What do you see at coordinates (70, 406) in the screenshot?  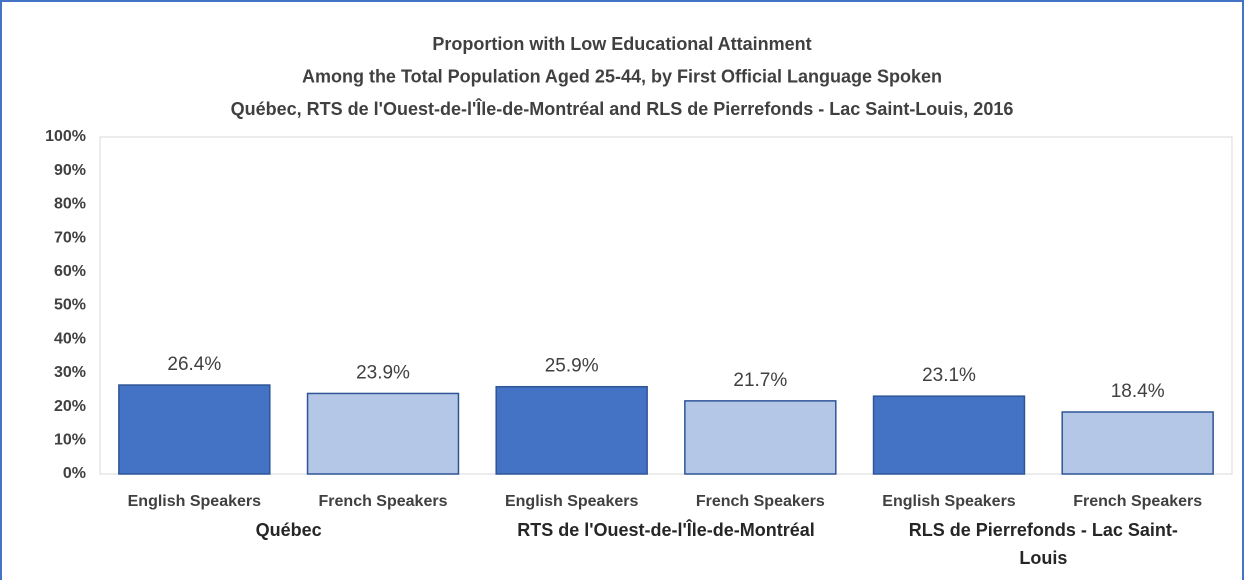 I see `y-tick-label: 20%` at bounding box center [70, 406].